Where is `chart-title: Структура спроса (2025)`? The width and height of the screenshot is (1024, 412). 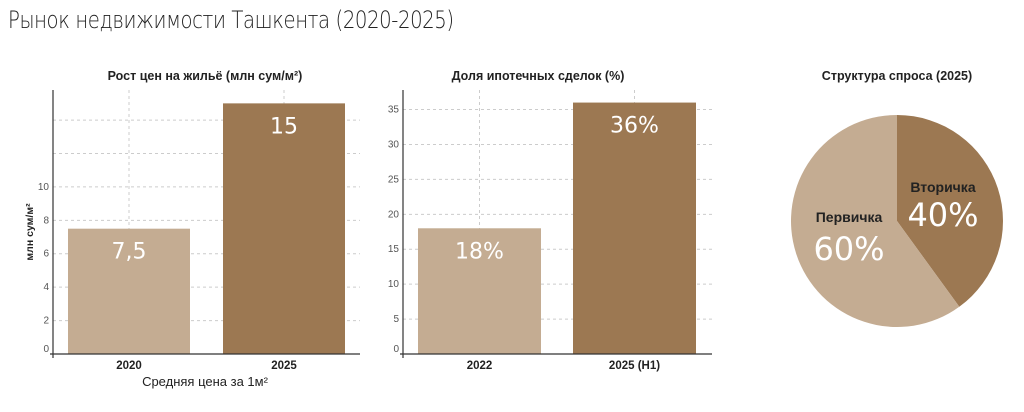 chart-title: Структура спроса (2025) is located at coordinates (897, 76).